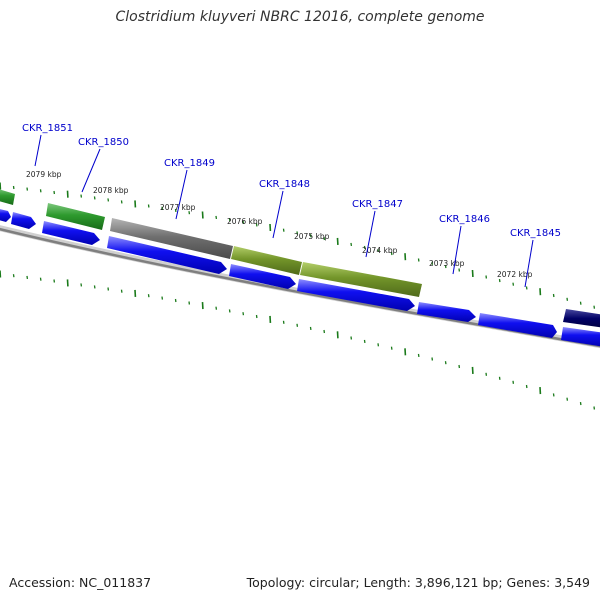  What do you see at coordinates (380, 250) in the screenshot?
I see `kbp-label: 2074 kbp` at bounding box center [380, 250].